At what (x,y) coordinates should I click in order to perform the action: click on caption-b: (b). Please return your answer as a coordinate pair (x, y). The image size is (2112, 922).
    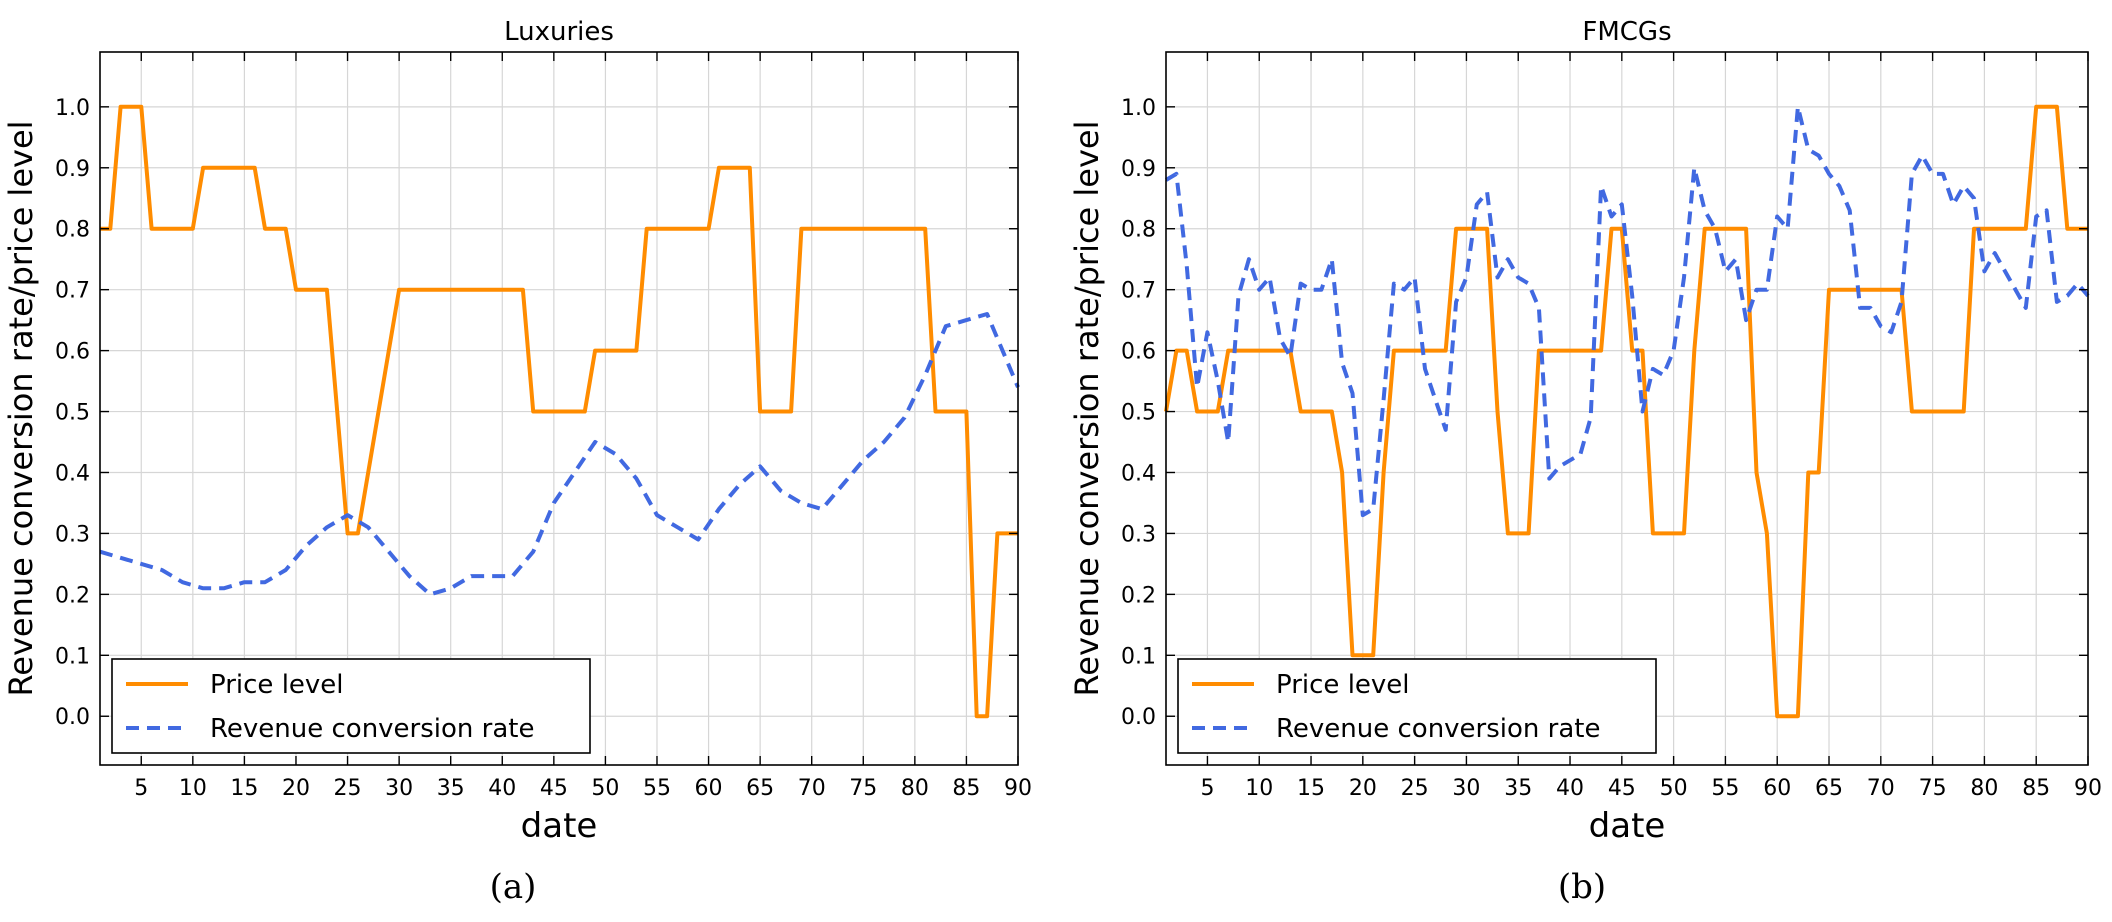
    Looking at the image, I should click on (1582, 887).